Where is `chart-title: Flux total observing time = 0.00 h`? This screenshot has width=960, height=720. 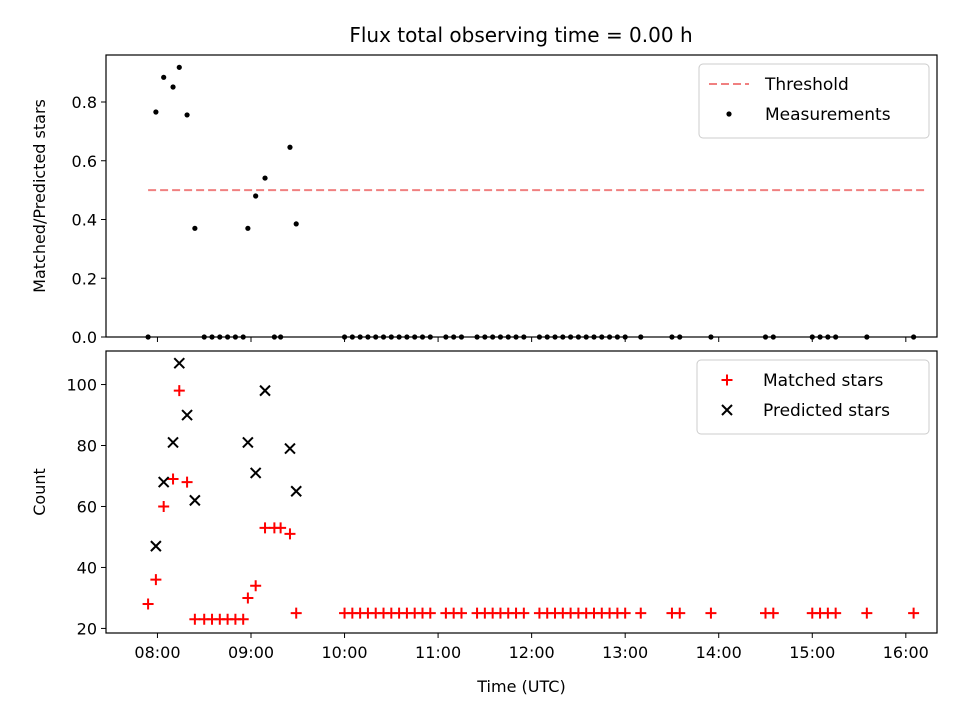 chart-title: Flux total observing time = 0.00 h is located at coordinates (520, 35).